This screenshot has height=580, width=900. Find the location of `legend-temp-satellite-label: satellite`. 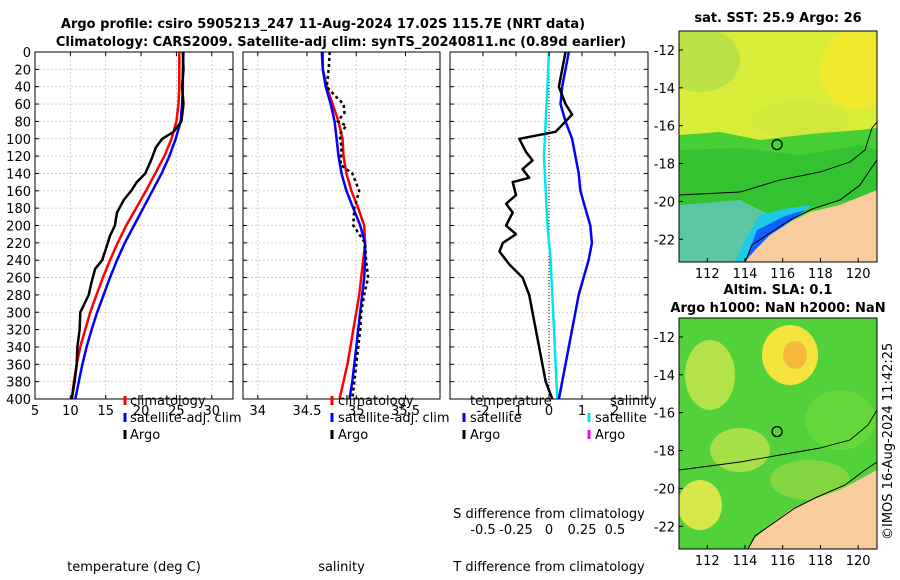

legend-temp-satellite-label: satellite is located at coordinates (496, 418).